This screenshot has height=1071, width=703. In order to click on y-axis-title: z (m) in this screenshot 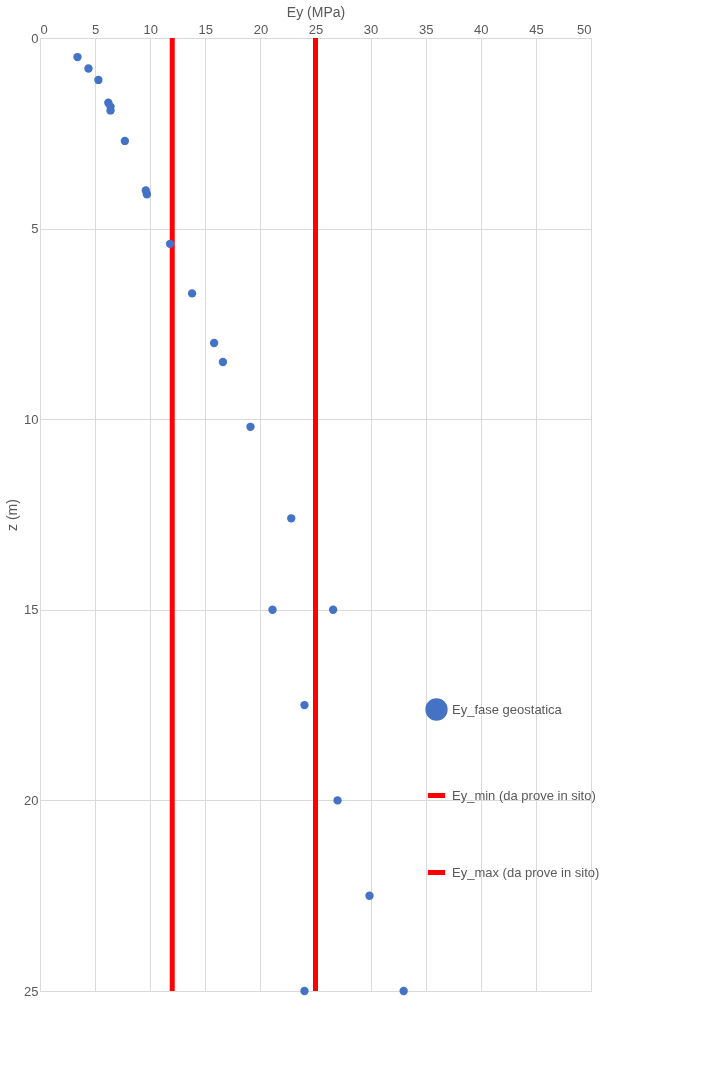, I will do `click(12, 515)`.